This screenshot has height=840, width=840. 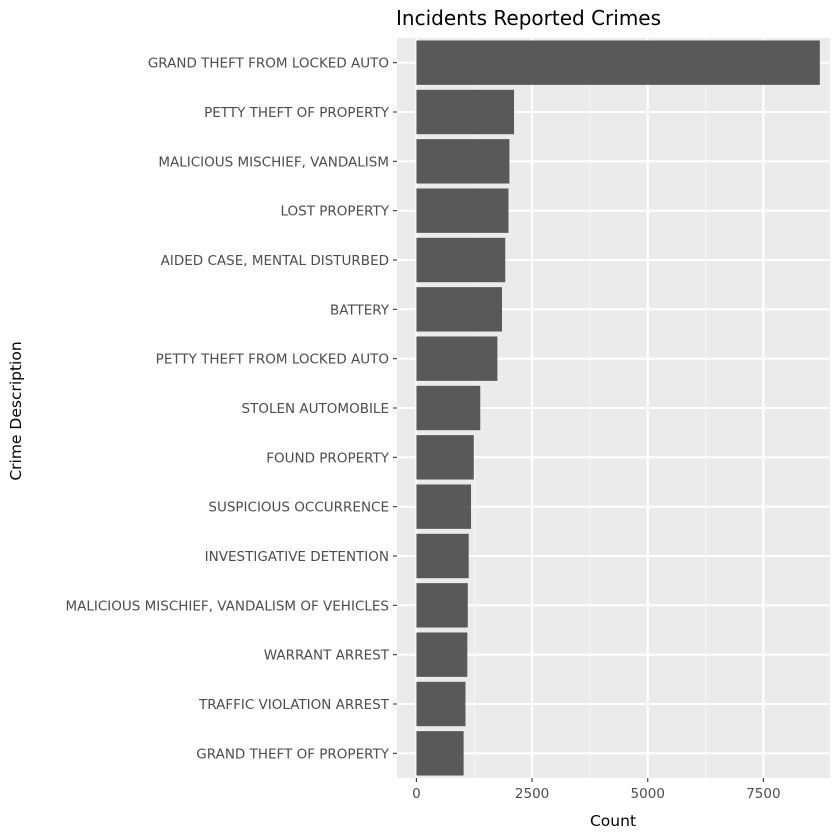 What do you see at coordinates (294, 705) in the screenshot?
I see `y-tick-label: TRAFFIC VIOLATION ARREST` at bounding box center [294, 705].